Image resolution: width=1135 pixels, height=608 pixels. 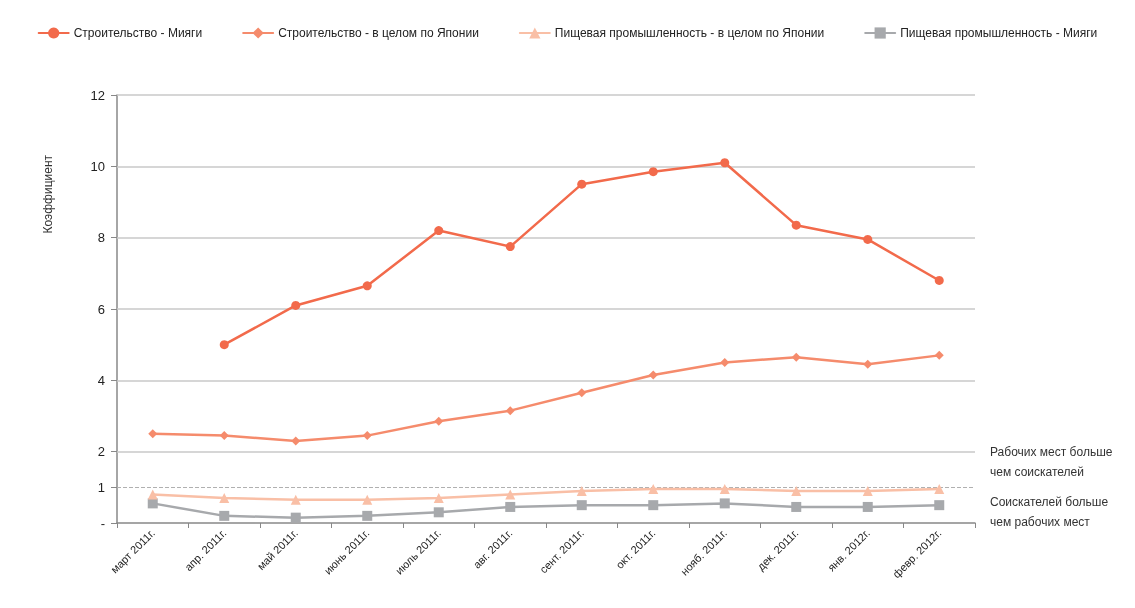 What do you see at coordinates (689, 33) in the screenshot?
I see `legend-label: Пищевая промышленность - в целом по Японии` at bounding box center [689, 33].